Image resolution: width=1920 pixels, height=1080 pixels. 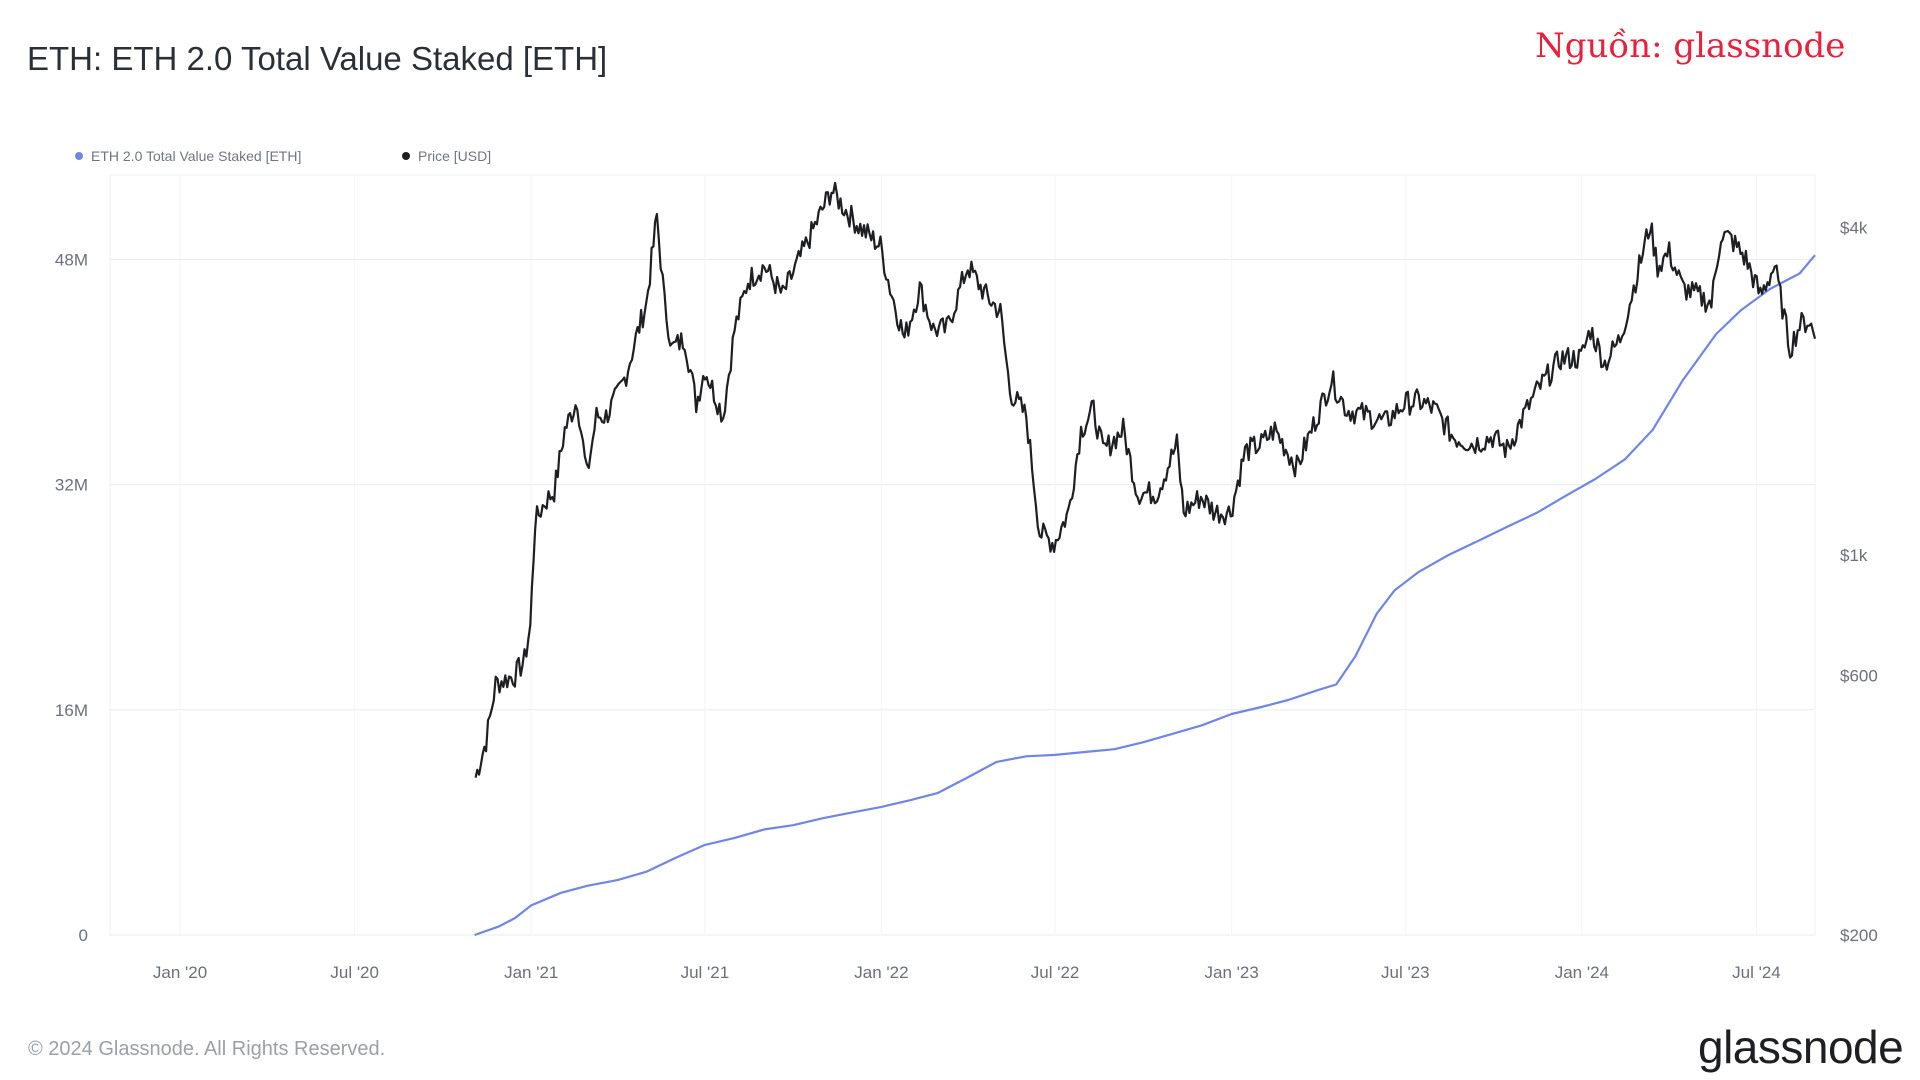 I want to click on y-left-tick-label: 0, so click(x=83, y=935).